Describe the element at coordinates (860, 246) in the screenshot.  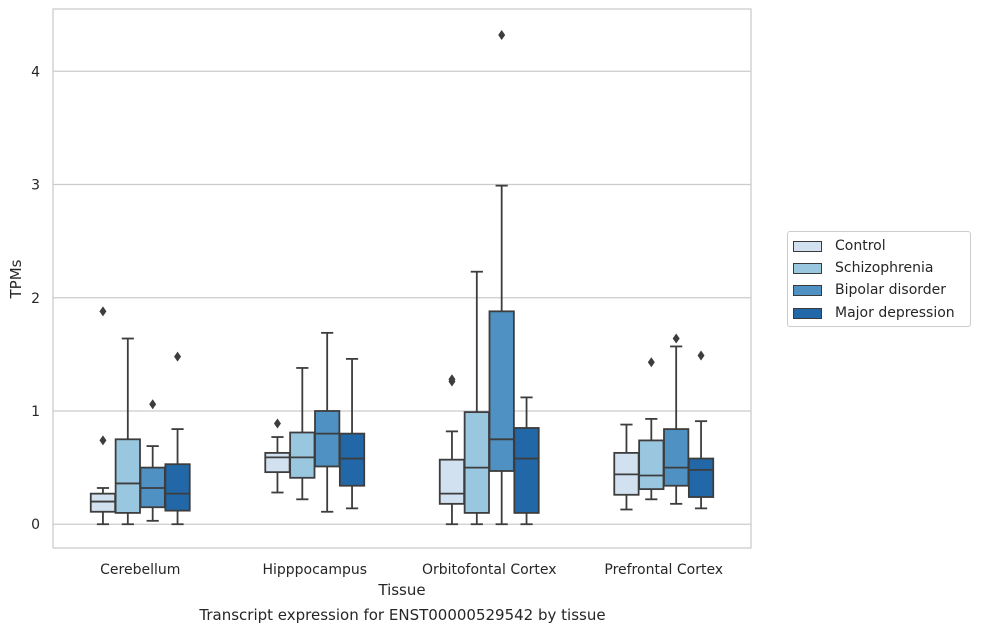
I see `legend-label-control: Control` at that location.